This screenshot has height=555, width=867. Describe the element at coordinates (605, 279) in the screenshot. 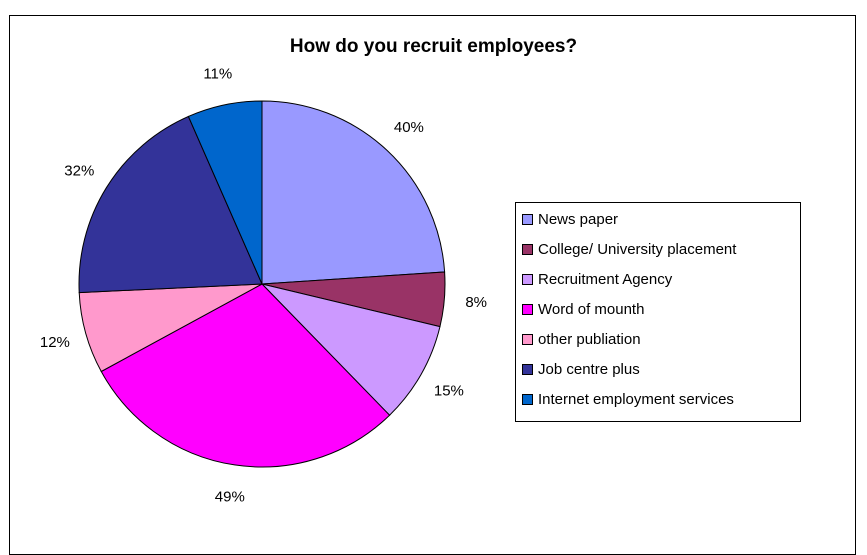

I see `legend-label: Recruitment Agency` at that location.